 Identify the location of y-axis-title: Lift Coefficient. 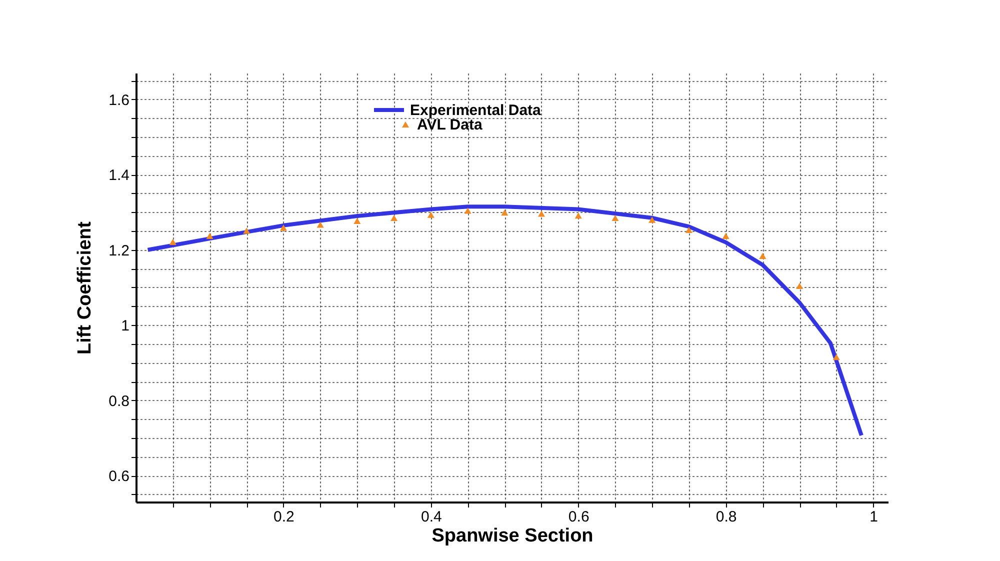
(85, 287).